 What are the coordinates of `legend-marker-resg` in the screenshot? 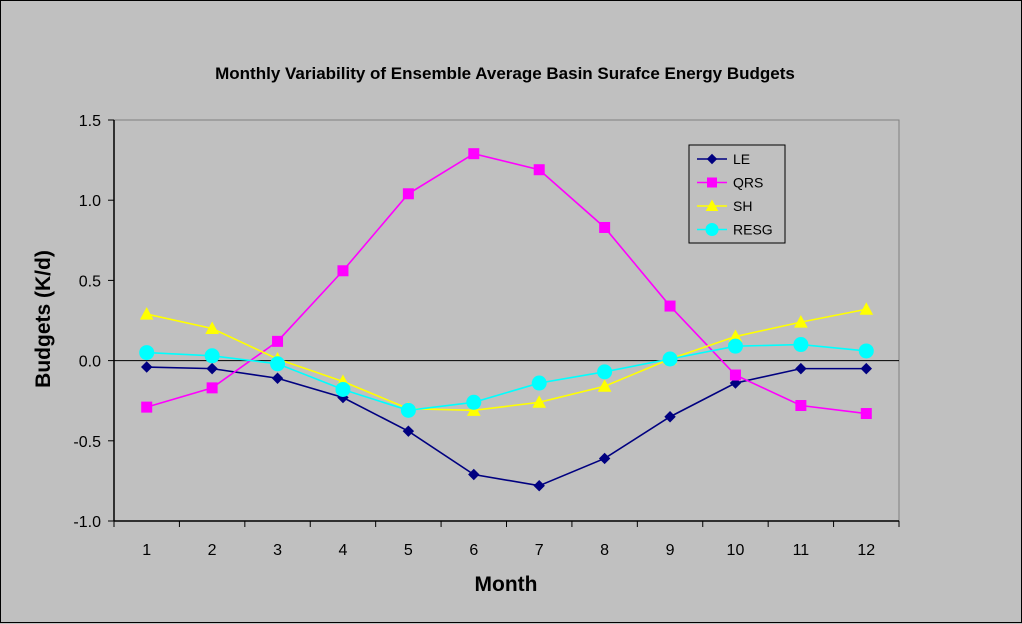 It's located at (712, 229).